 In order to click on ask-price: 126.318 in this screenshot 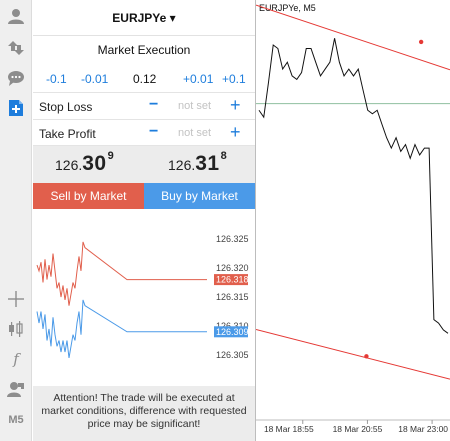, I will do `click(197, 163)`.